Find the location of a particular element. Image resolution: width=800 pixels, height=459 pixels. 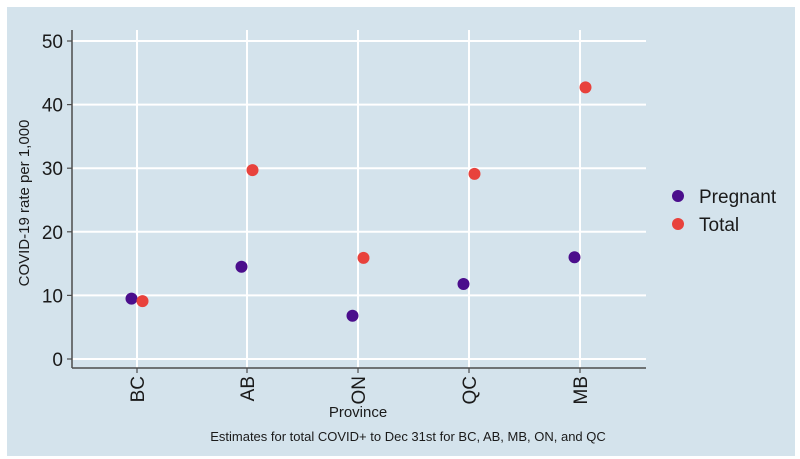

x-tick-label-ab: AB is located at coordinates (248, 388).